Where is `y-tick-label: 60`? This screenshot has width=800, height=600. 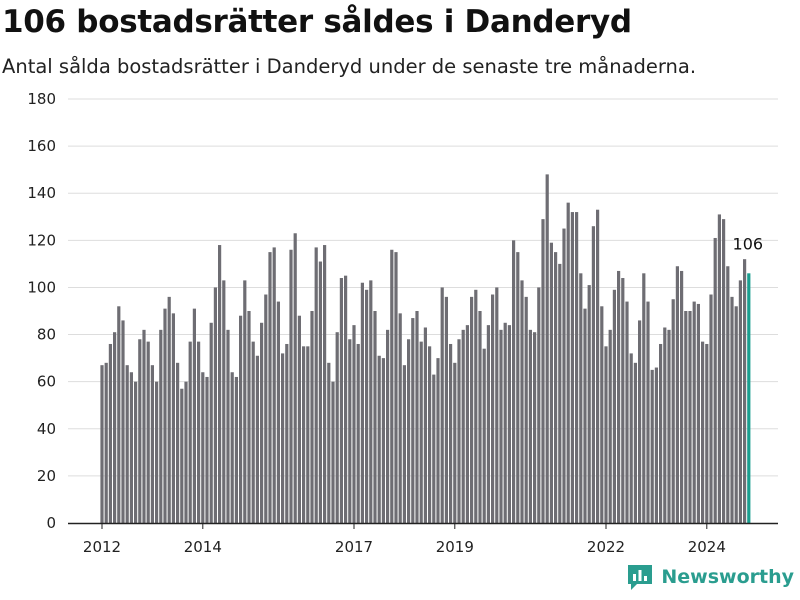
y-tick-label: 60 is located at coordinates (46, 382).